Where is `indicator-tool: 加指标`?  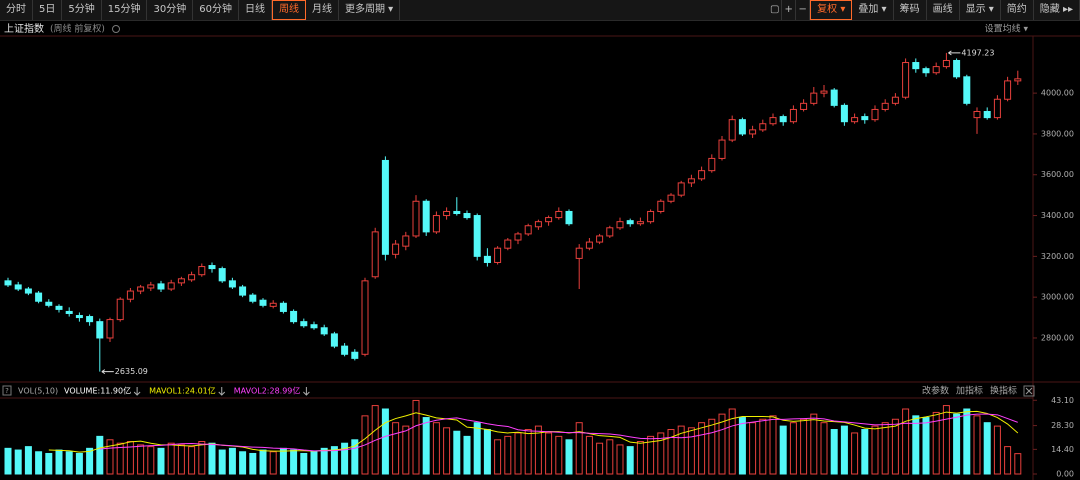 indicator-tool: 加指标 is located at coordinates (969, 391).